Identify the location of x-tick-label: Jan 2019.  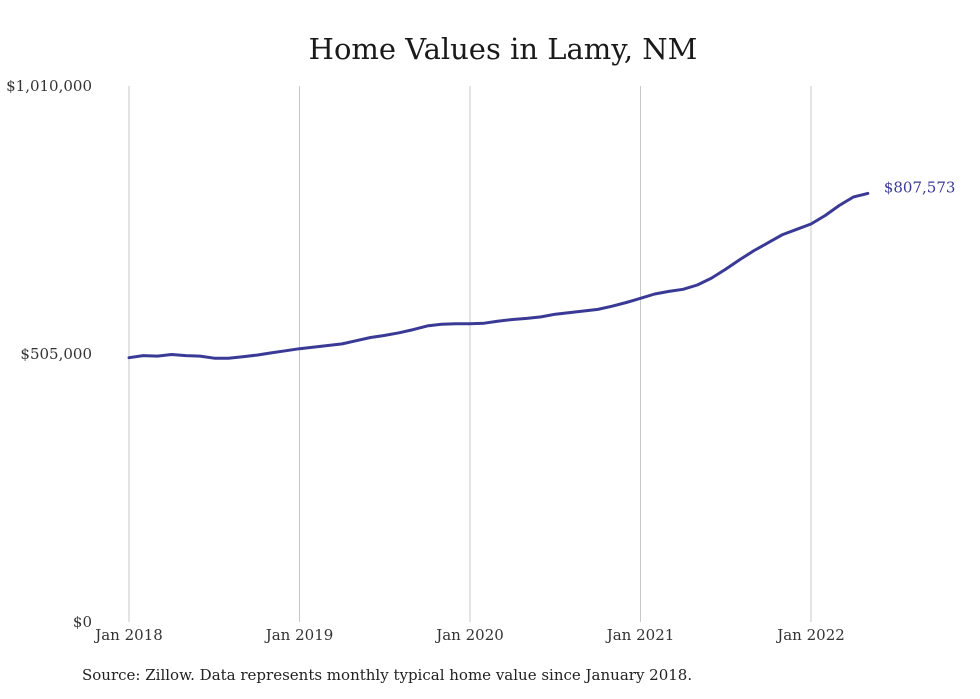
(299, 635).